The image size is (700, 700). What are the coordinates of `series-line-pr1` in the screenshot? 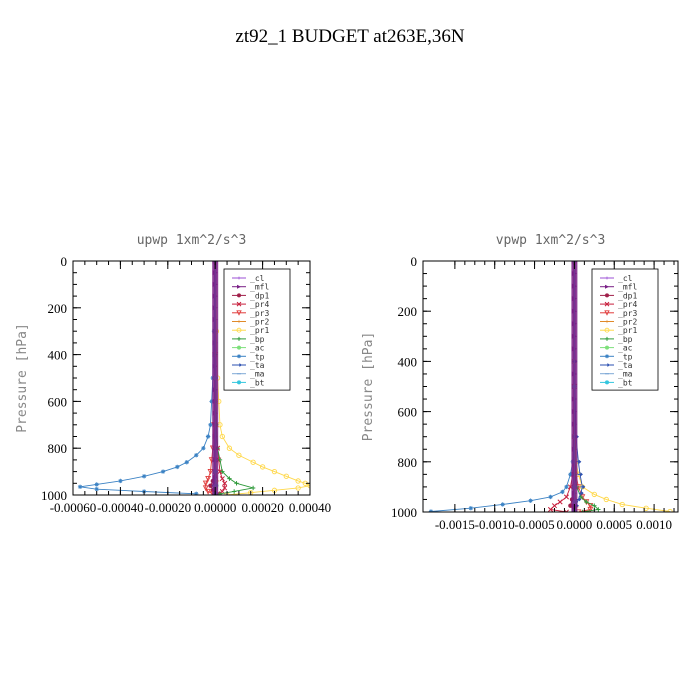 It's located at (262, 378).